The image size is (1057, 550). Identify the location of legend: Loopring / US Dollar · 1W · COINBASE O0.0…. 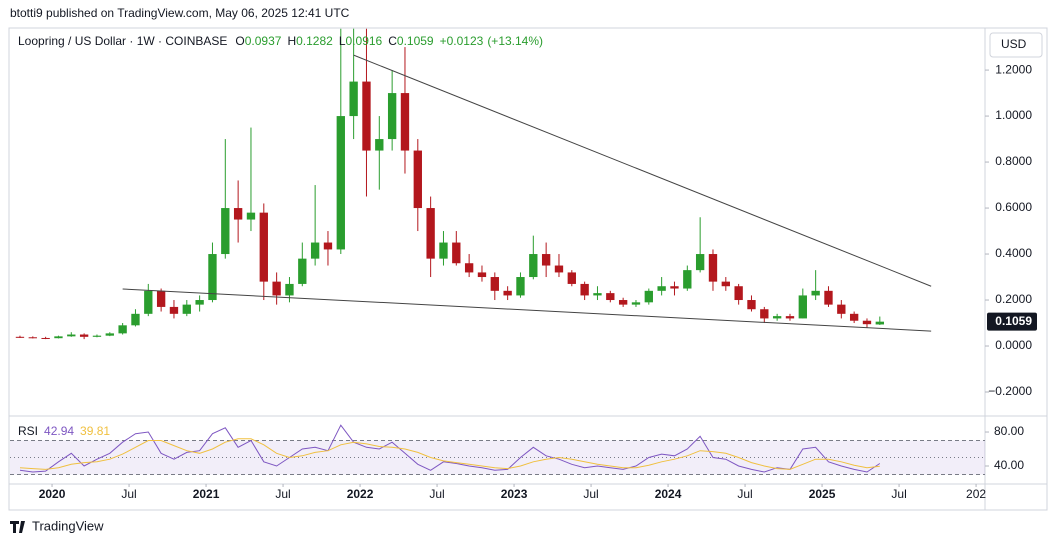
(280, 41).